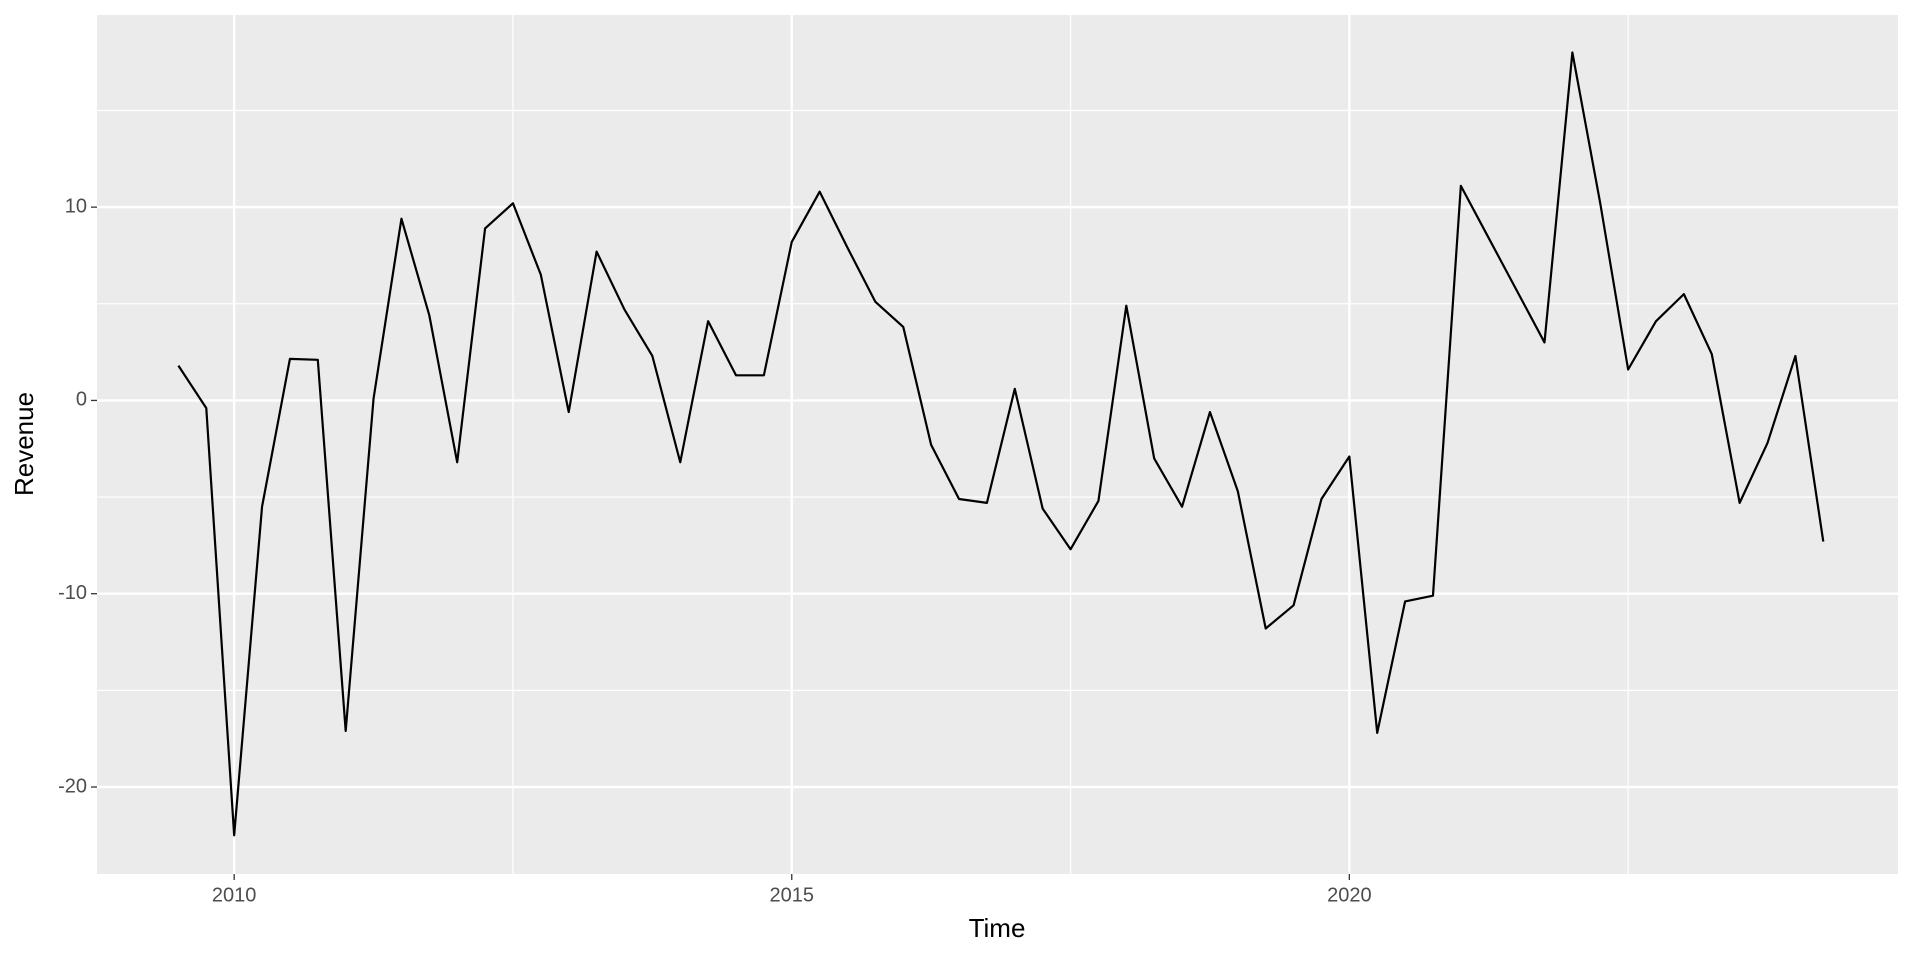 The height and width of the screenshot is (960, 1920). Describe the element at coordinates (997, 928) in the screenshot. I see `x-axis-title: Time` at that location.